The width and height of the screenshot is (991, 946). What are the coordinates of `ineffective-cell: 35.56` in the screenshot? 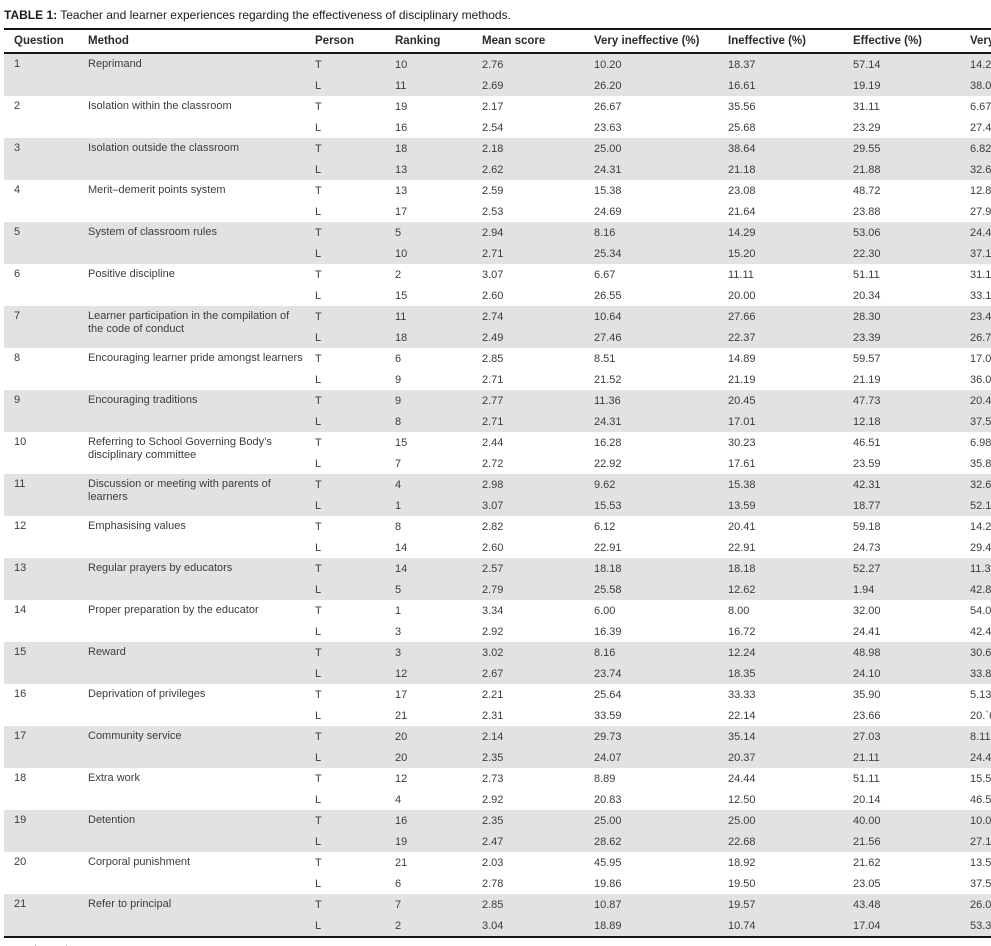 It's located at (742, 106).